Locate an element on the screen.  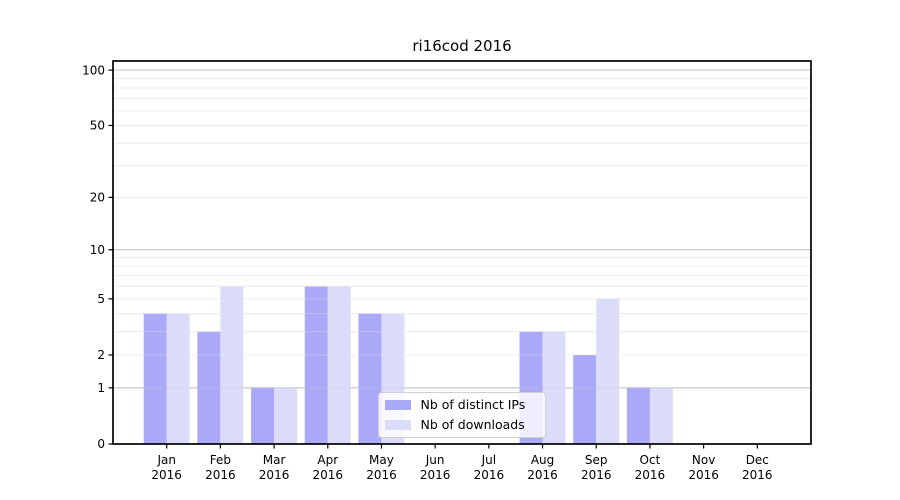
x-tick-label-apr-2016: Apr 2016 is located at coordinates (327, 467).